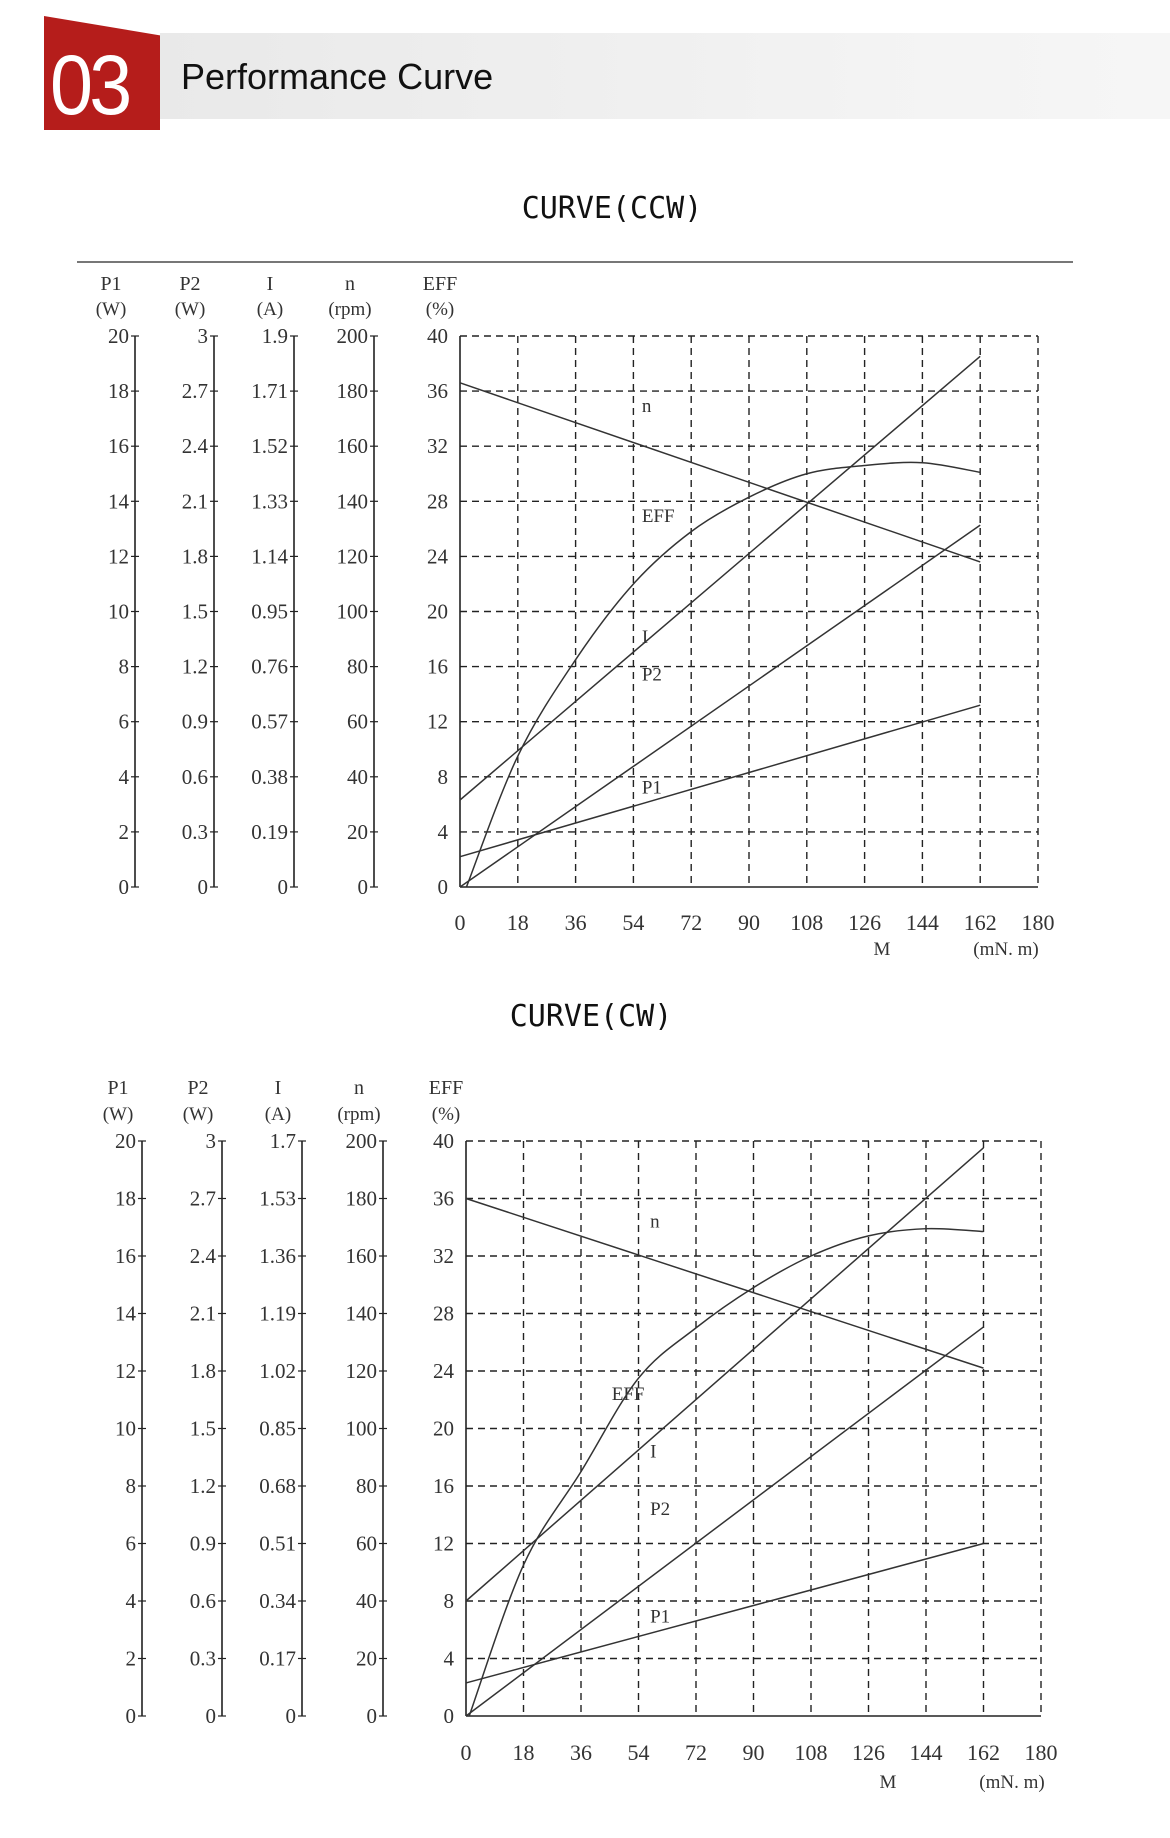 This screenshot has height=1838, width=1170. I want to click on tick-label-p1: 10, so click(125, 1429).